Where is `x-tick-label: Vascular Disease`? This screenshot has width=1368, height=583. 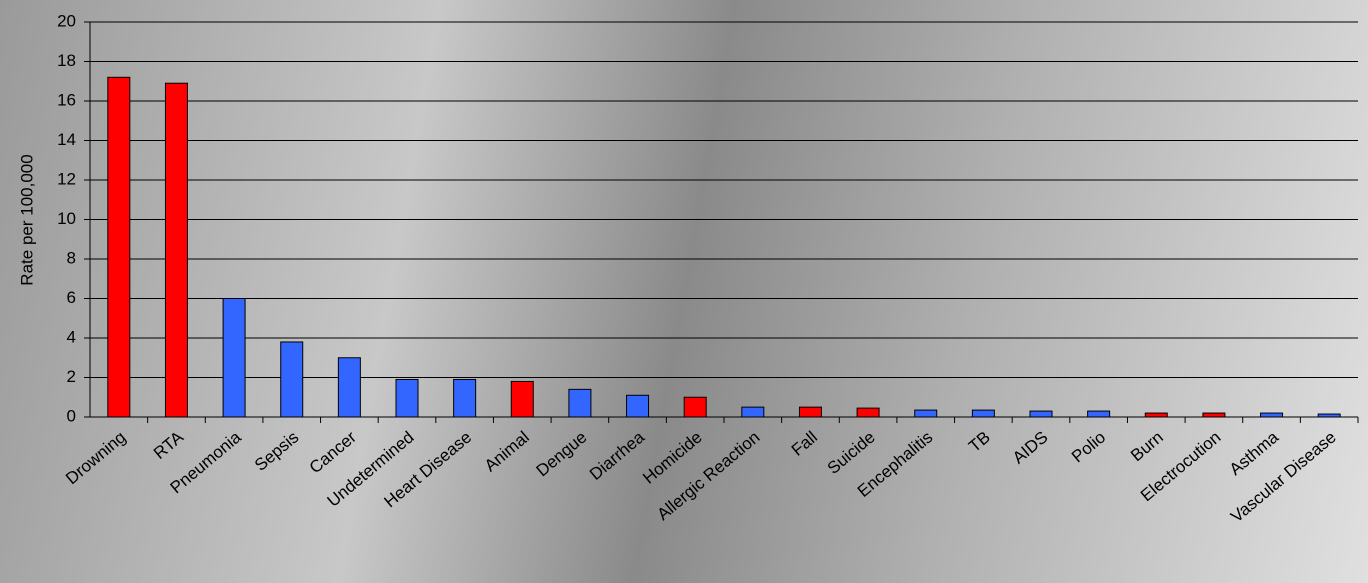
x-tick-label: Vascular Disease is located at coordinates (1283, 477).